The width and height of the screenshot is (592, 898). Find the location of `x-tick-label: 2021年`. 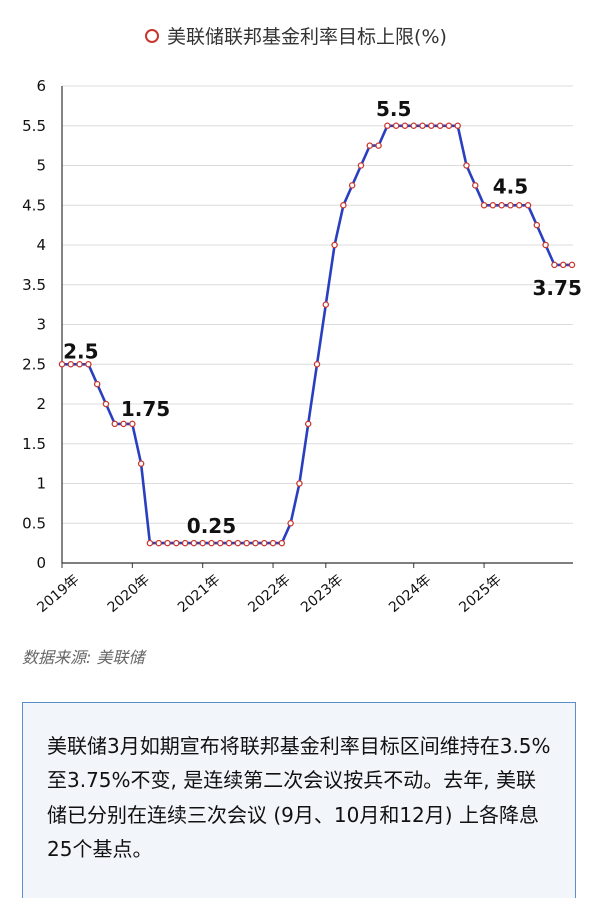

x-tick-label: 2021年 is located at coordinates (199, 594).